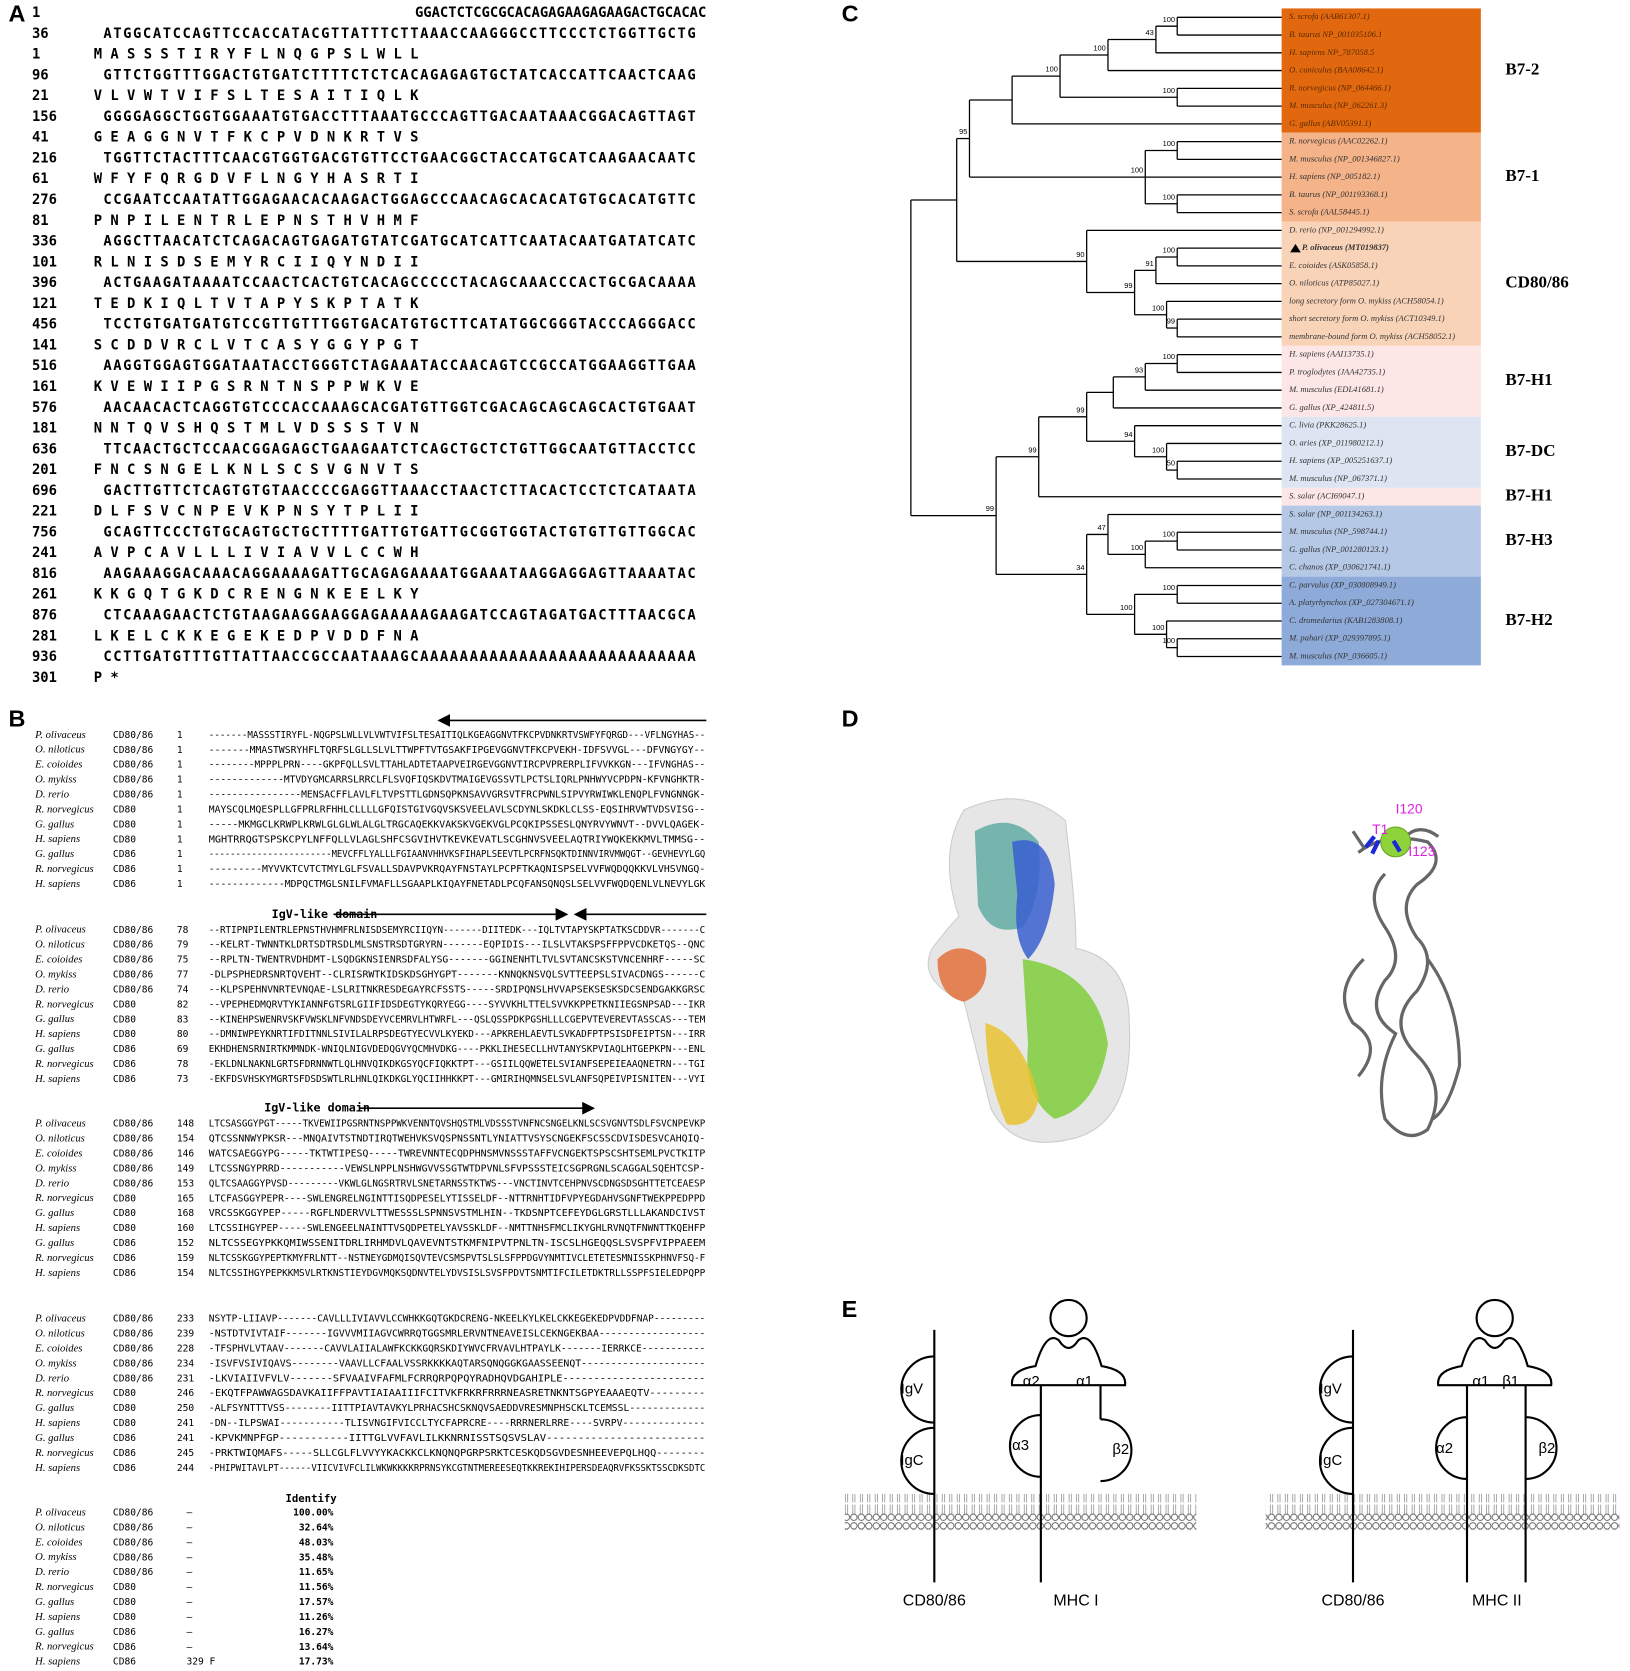  What do you see at coordinates (256, 345) in the screenshot?
I see `nucleotide-line: S C D D V R C L V T C A S Y G G Y P G T` at bounding box center [256, 345].